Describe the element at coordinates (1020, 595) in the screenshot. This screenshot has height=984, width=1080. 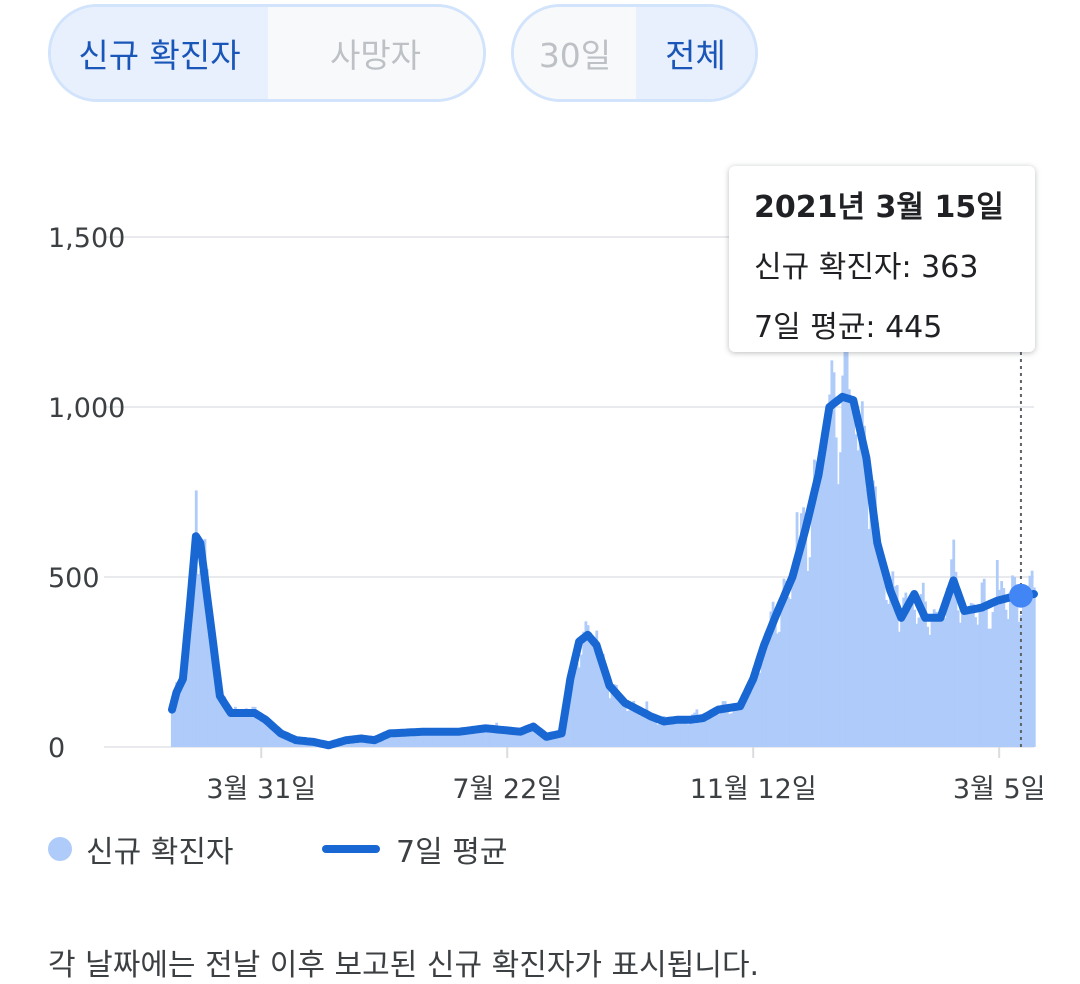
I see `highlight-point` at that location.